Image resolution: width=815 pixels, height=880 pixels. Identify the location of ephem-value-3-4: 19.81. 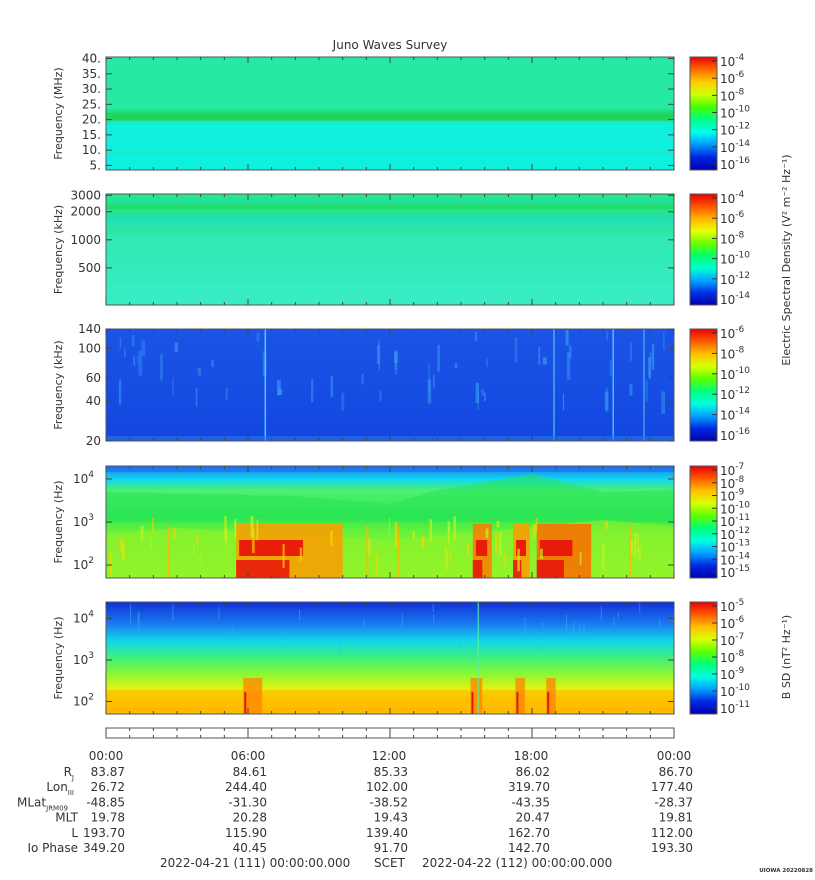
(676, 818).